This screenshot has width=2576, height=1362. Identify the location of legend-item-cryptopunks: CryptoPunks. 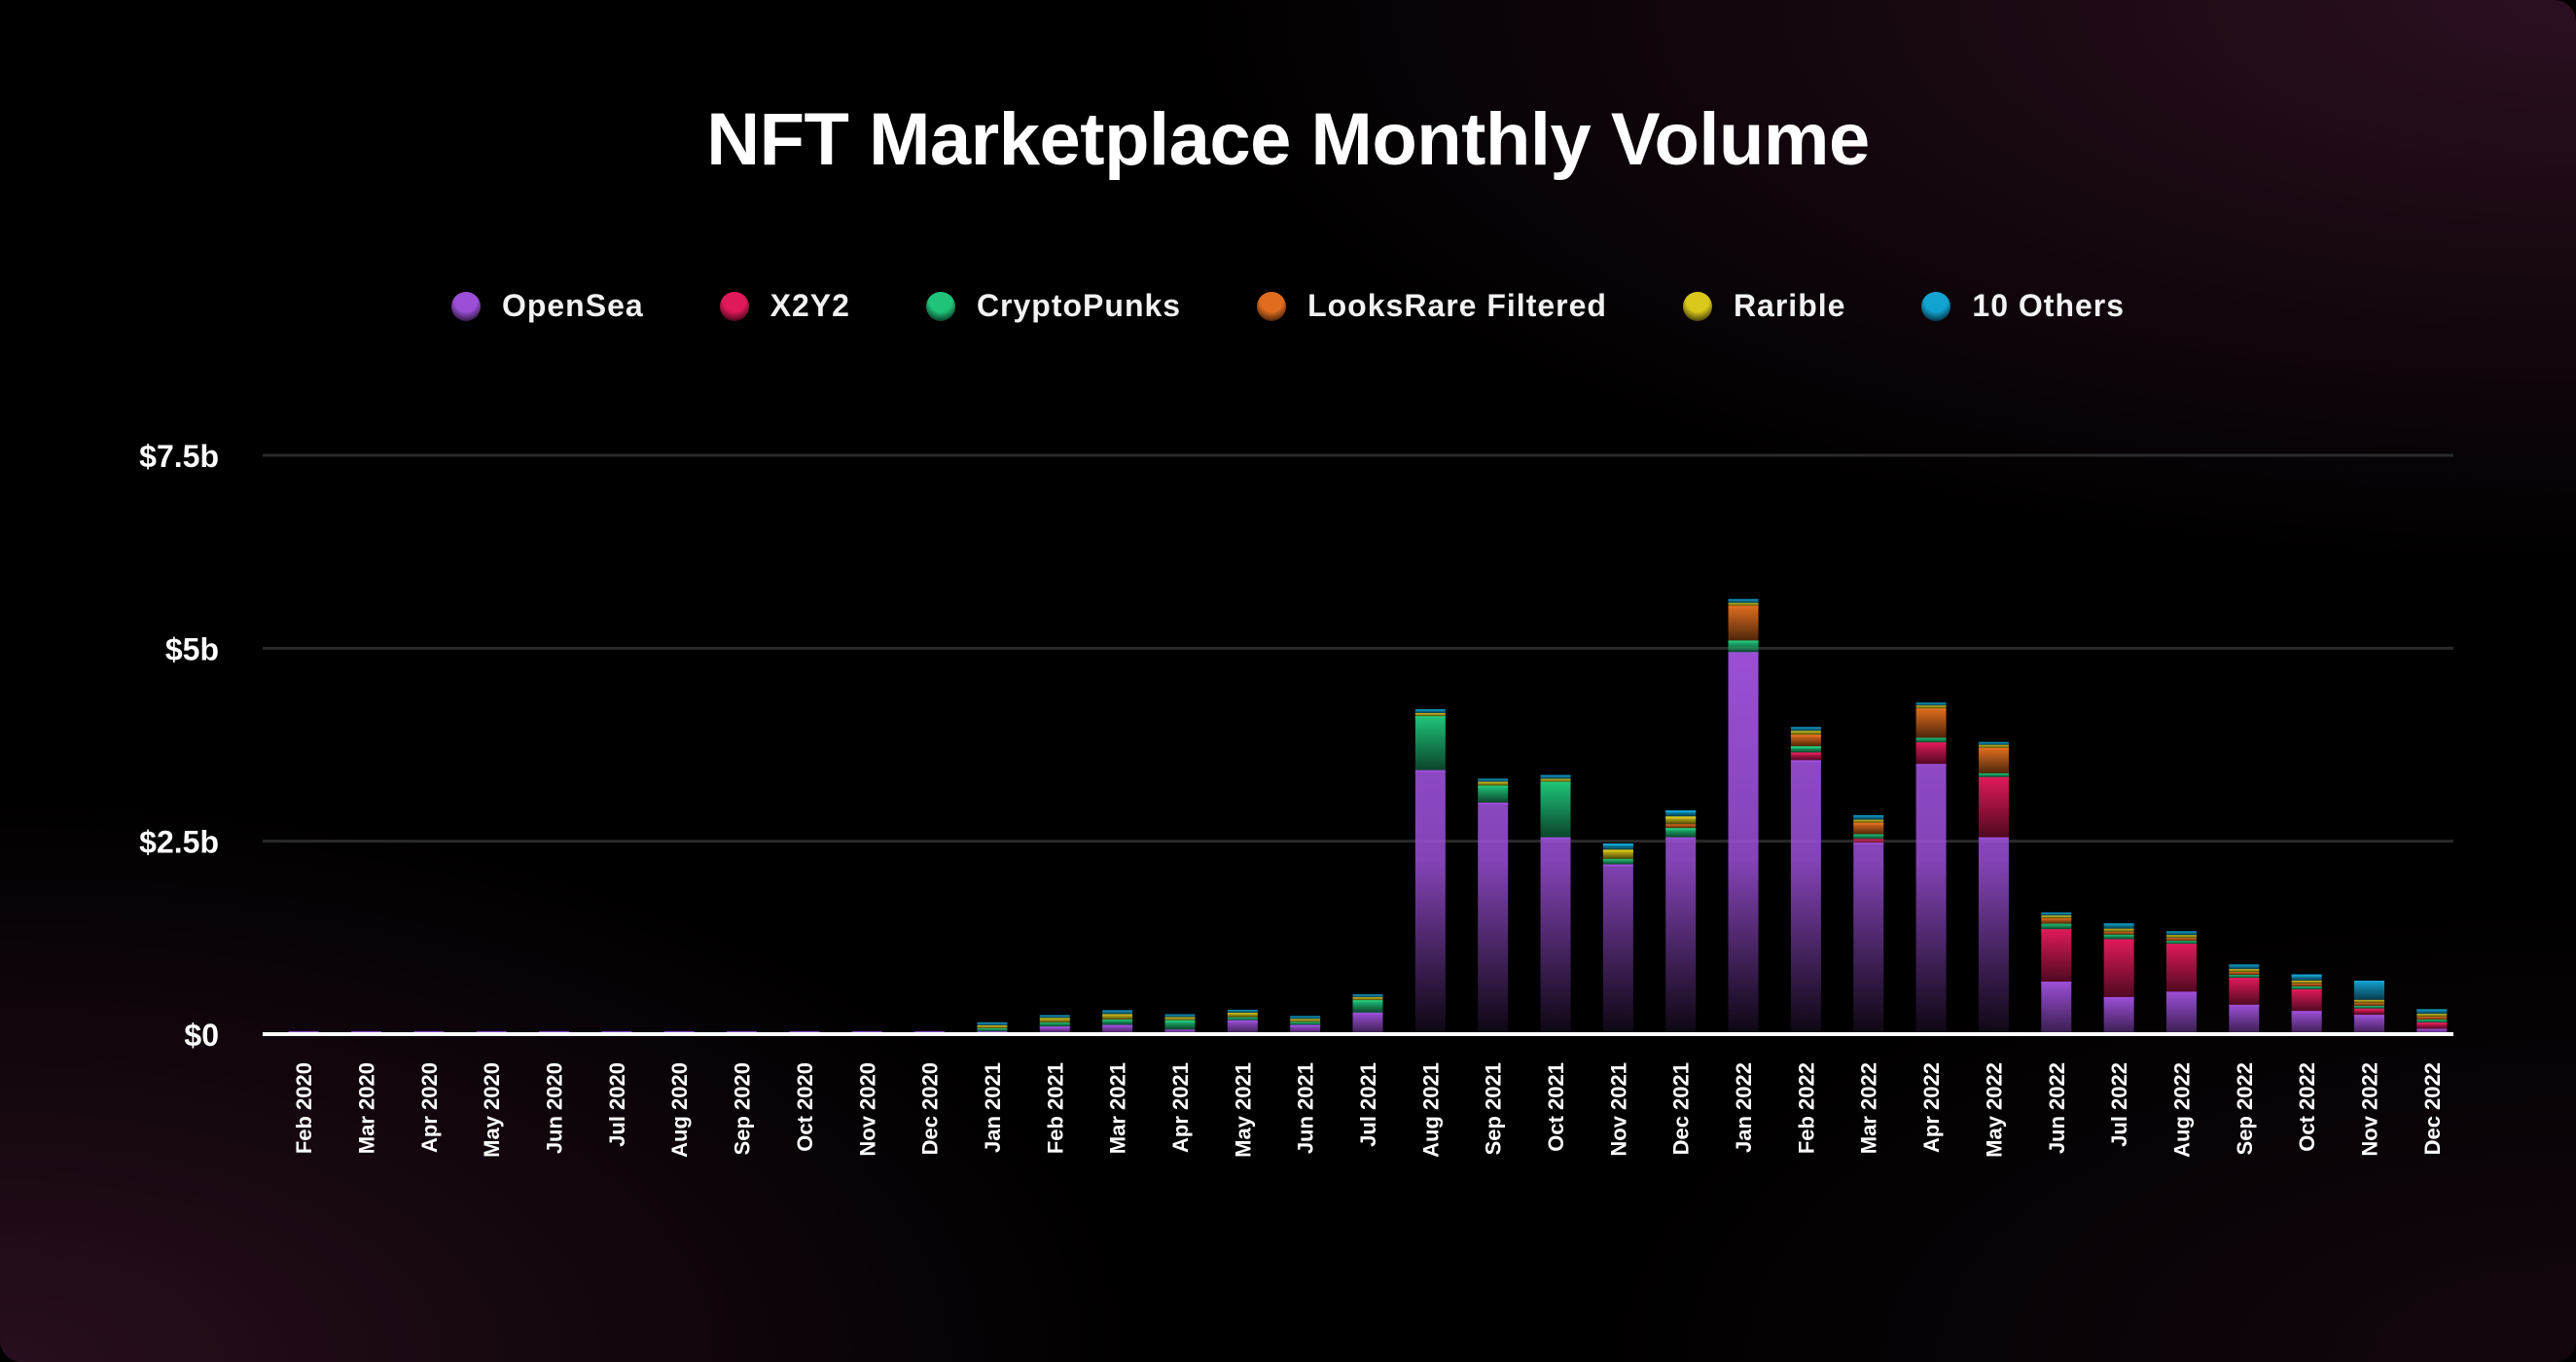
(1053, 306).